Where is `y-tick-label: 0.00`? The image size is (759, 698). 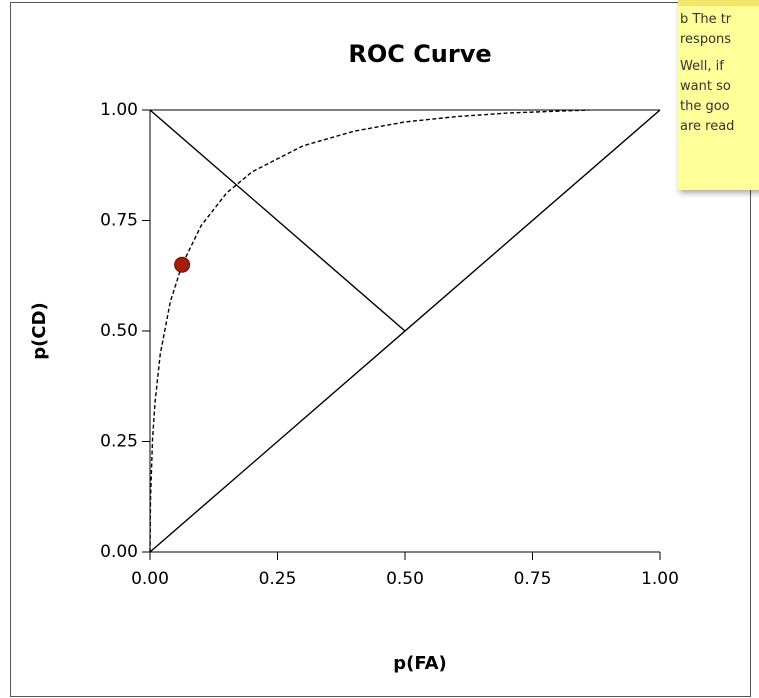
y-tick-label: 0.00 is located at coordinates (119, 552).